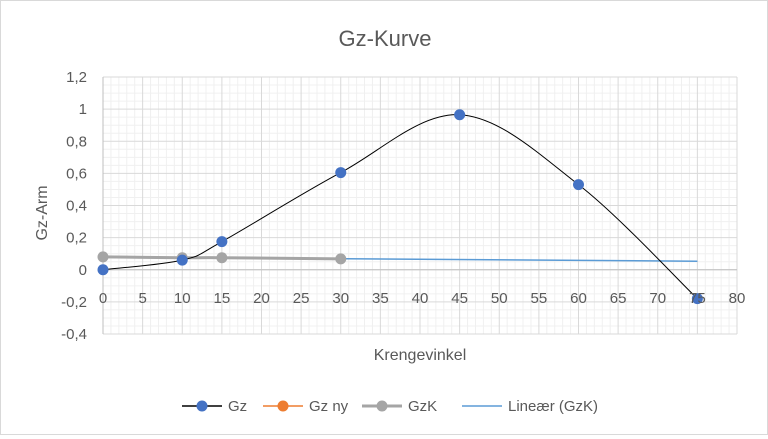  Describe the element at coordinates (618, 298) in the screenshot. I see `x-tick-label: 65` at that location.